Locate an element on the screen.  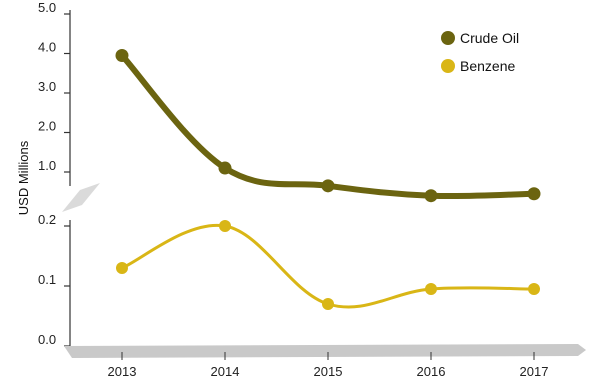
x-tick-label-2014: 2014 is located at coordinates (225, 371).